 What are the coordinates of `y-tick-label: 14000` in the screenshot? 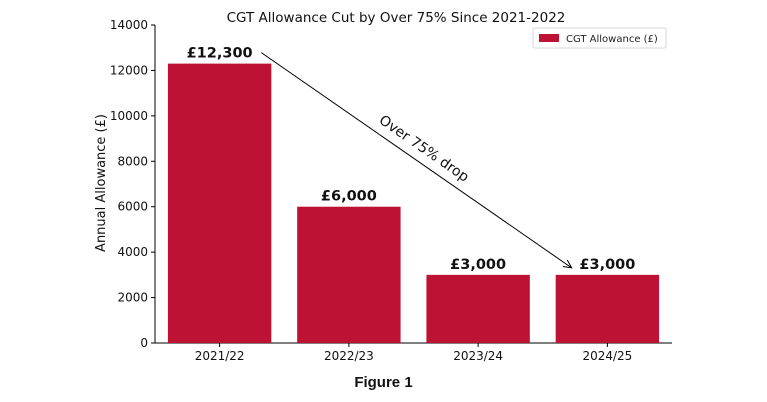 It's located at (129, 25).